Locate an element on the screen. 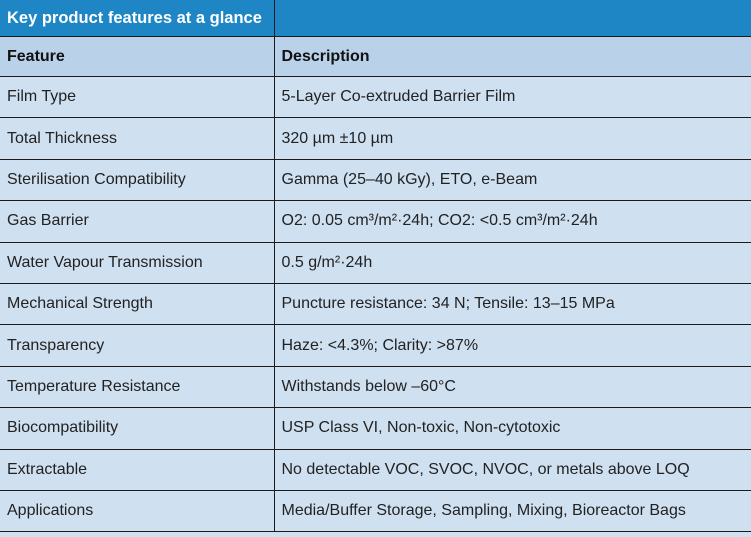 The height and width of the screenshot is (537, 751). table-row: Water Vapour Transmission 0.5 g/m²·24h is located at coordinates (375, 262).